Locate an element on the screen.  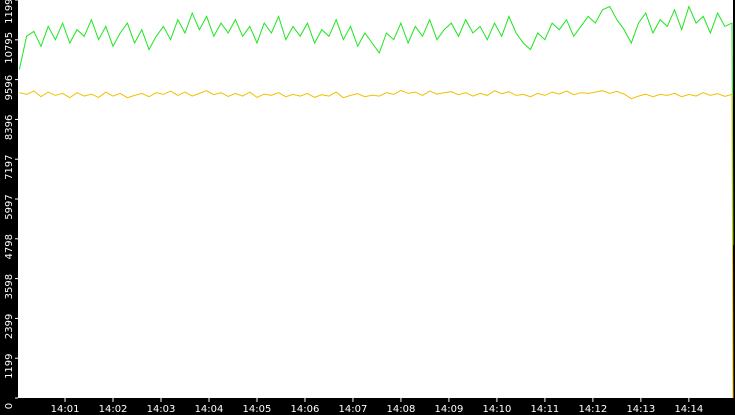
x-tick-label: 14:13 is located at coordinates (640, 409).